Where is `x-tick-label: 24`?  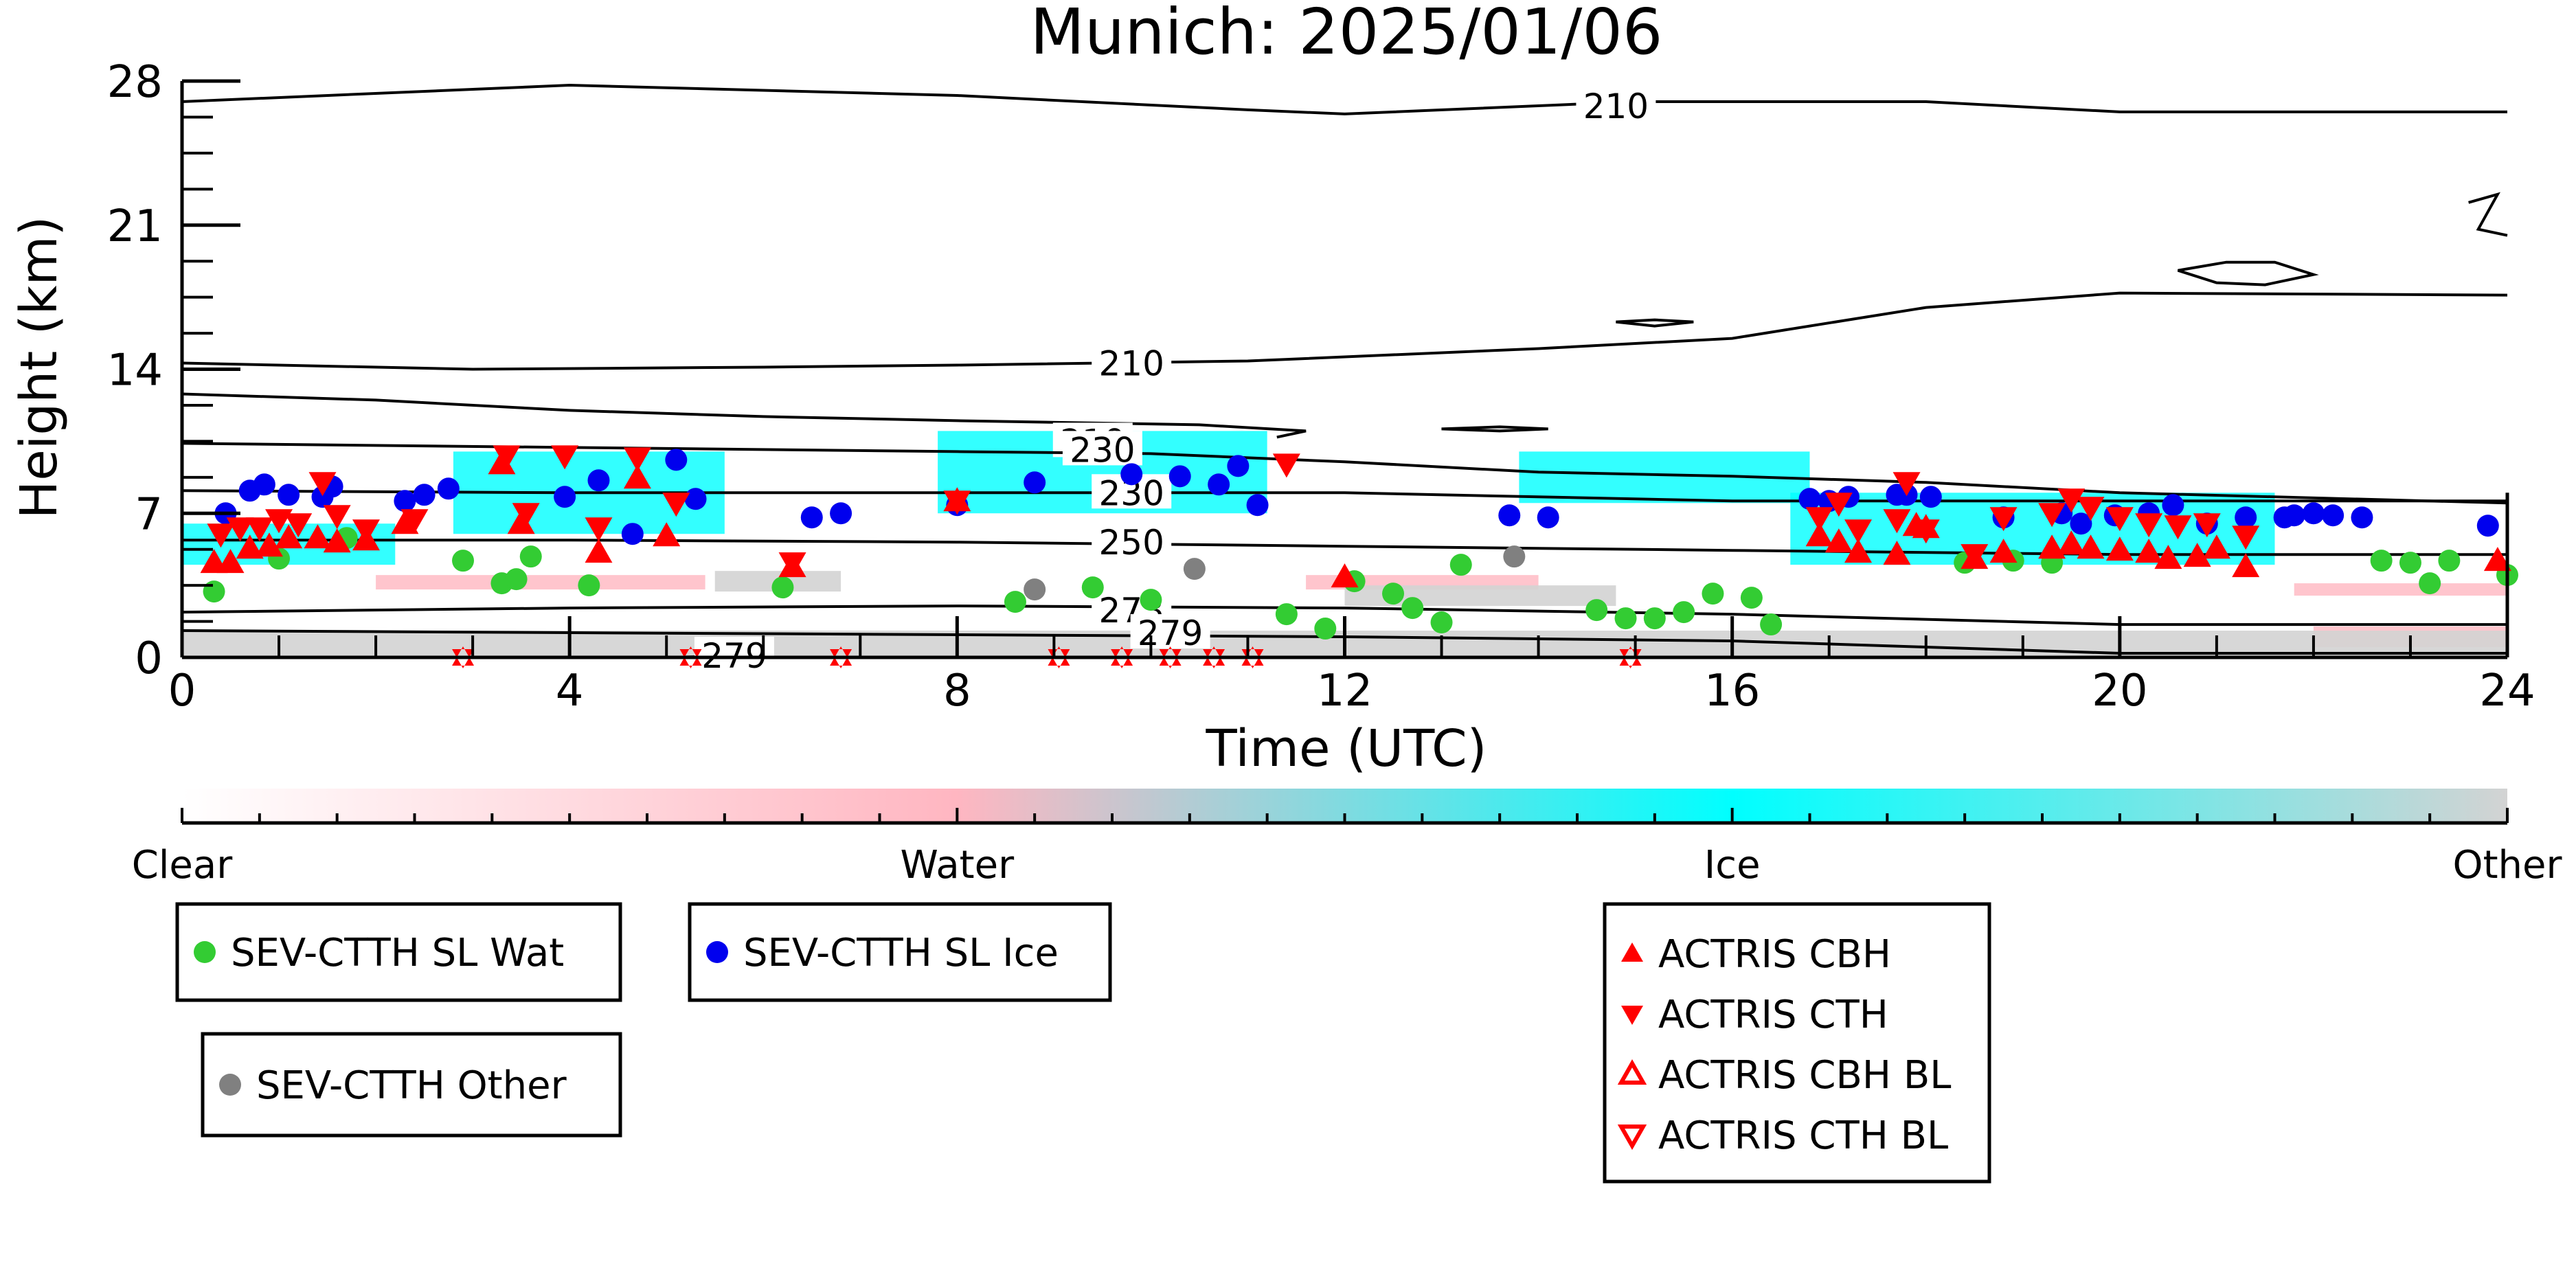 x-tick-label: 24 is located at coordinates (2507, 691).